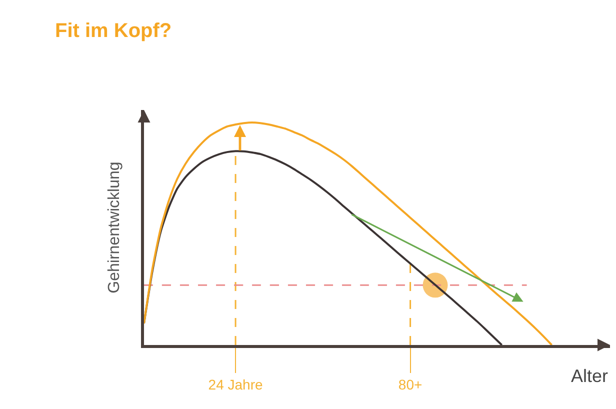  What do you see at coordinates (113, 31) in the screenshot?
I see `chart-title: Fit im Kopf?` at bounding box center [113, 31].